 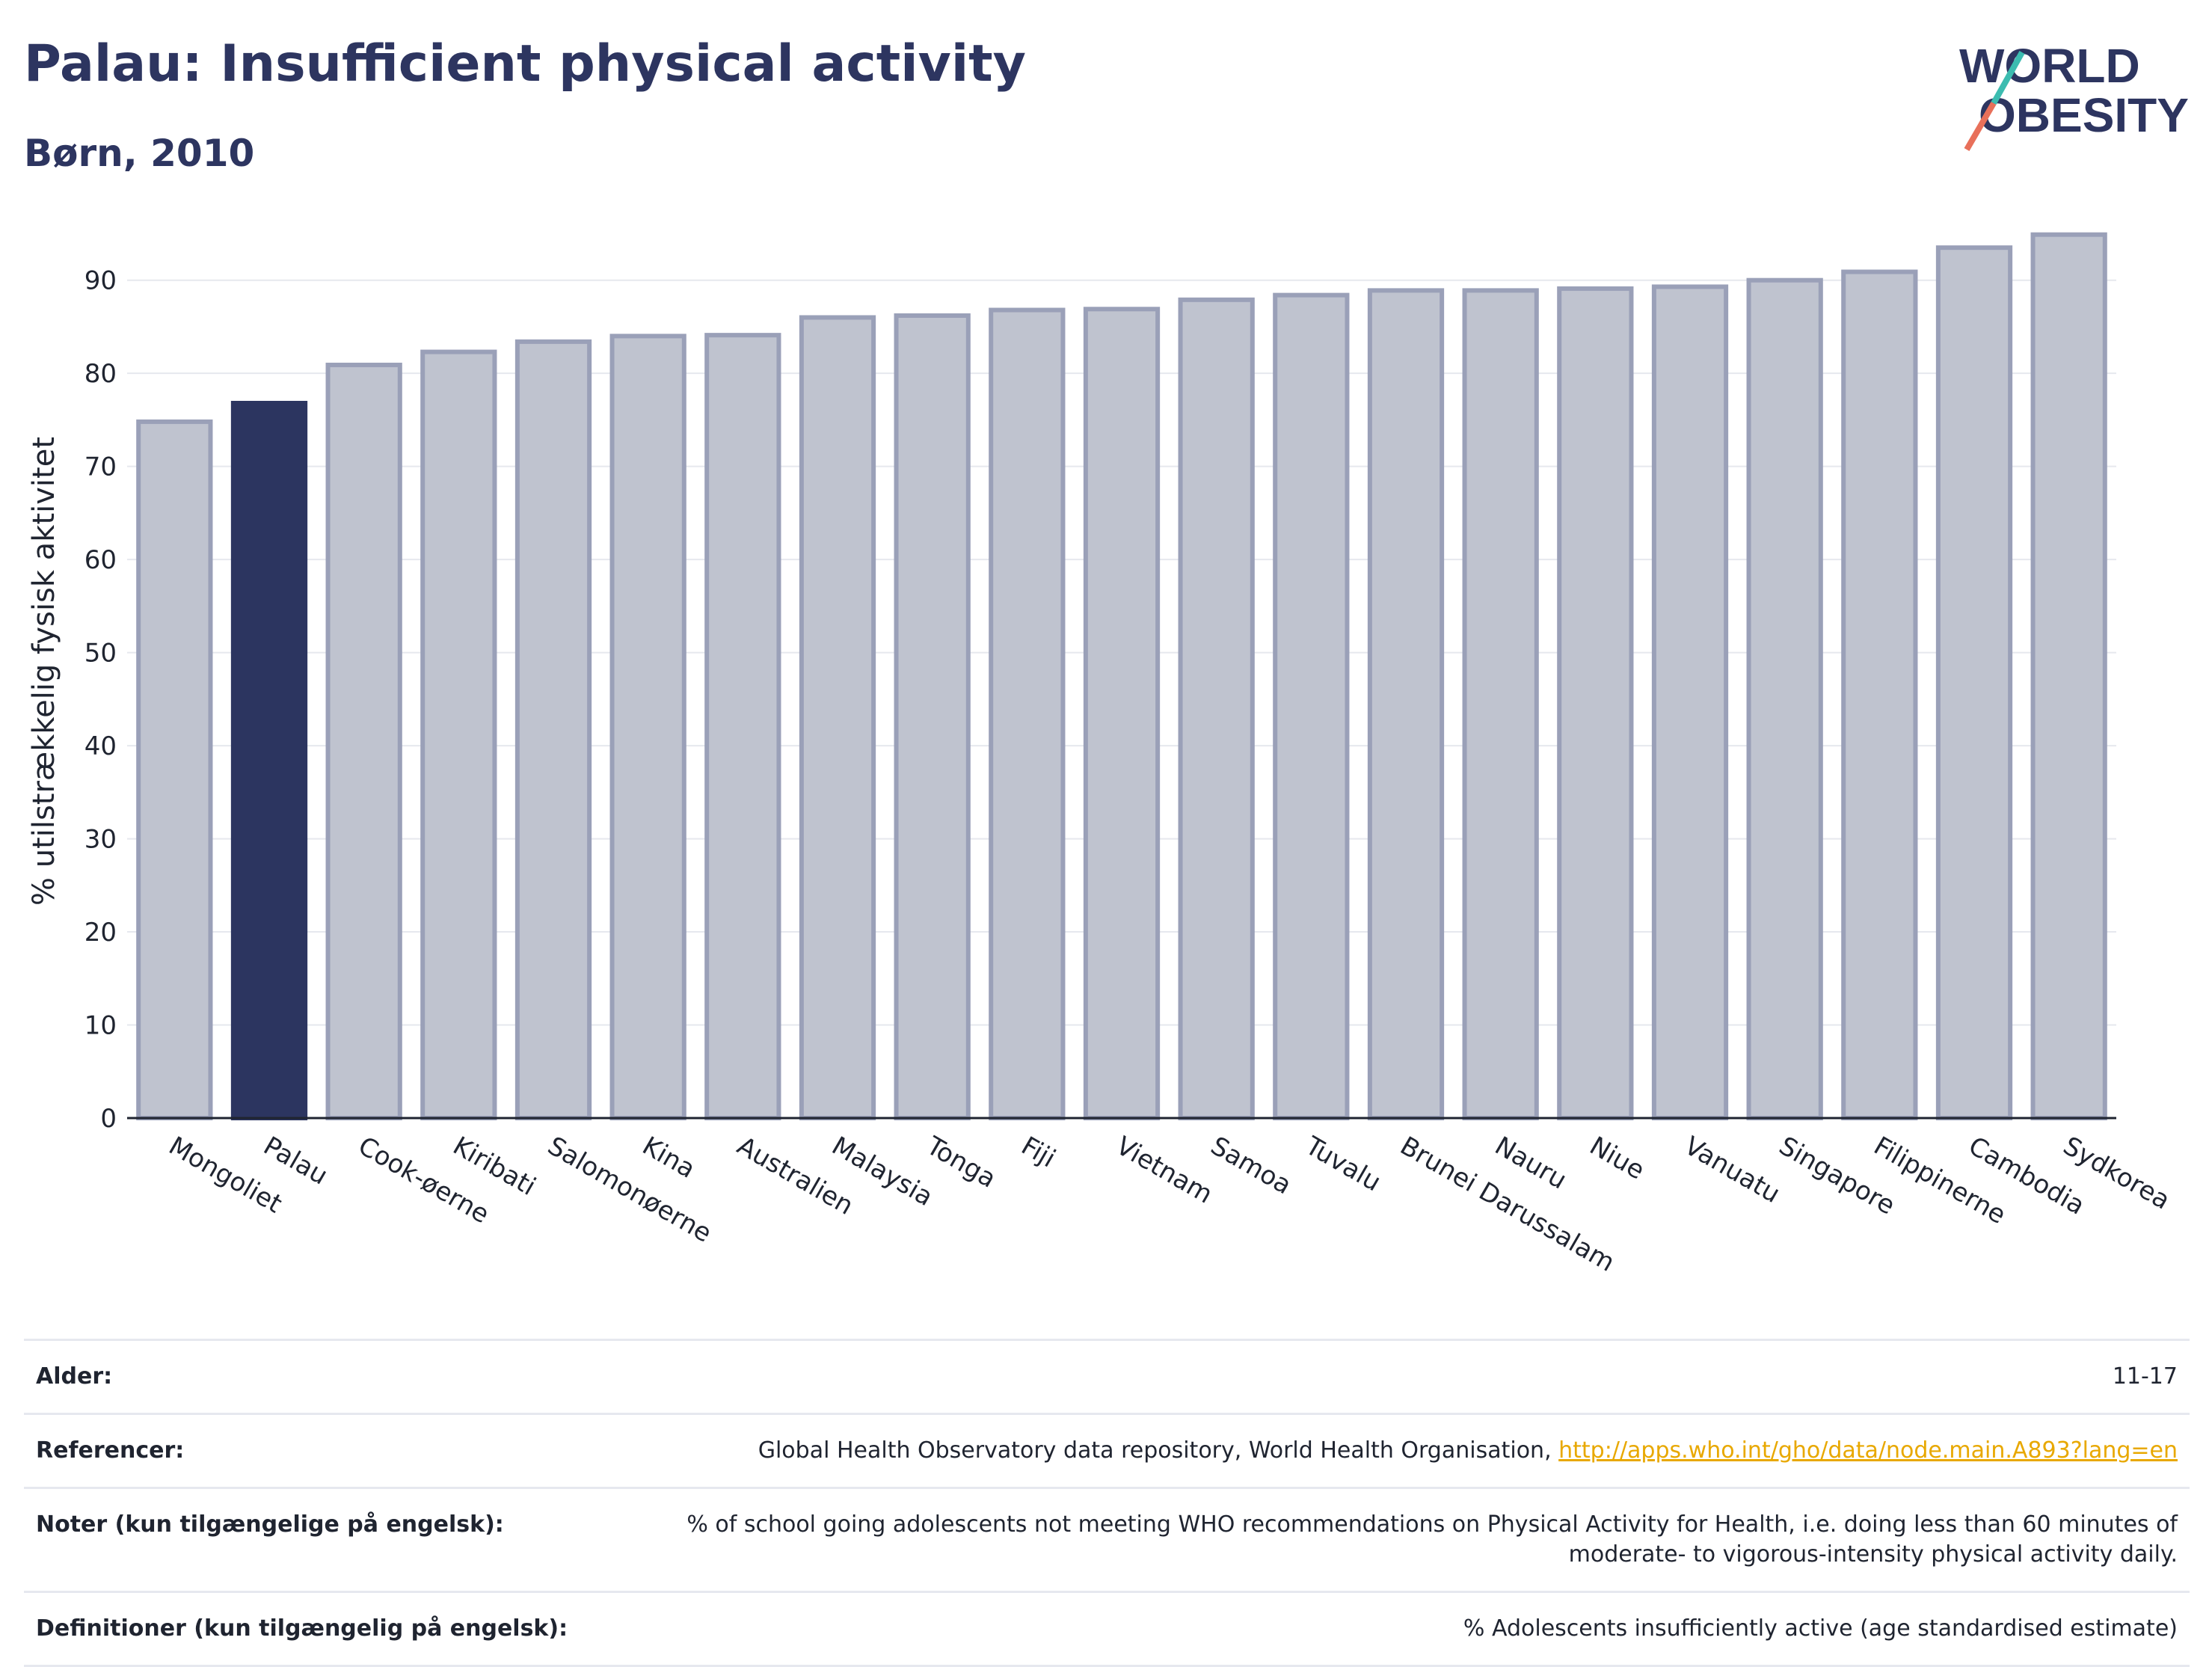 I want to click on y-tick-label: 60, so click(x=101, y=560).